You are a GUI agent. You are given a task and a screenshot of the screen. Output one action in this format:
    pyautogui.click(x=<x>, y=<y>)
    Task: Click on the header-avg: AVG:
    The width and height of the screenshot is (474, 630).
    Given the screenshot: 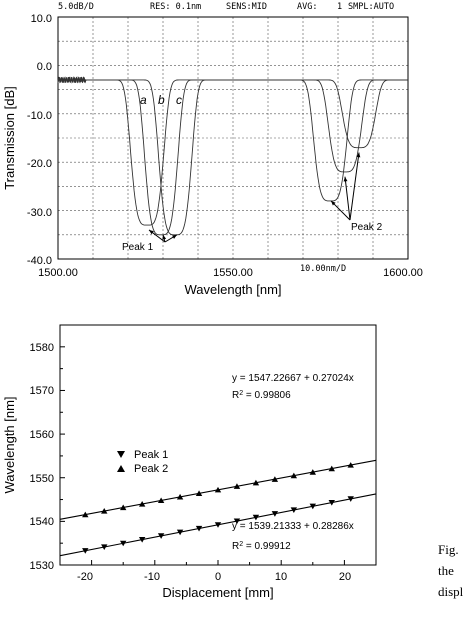 What is the action you would take?
    pyautogui.click(x=307, y=7)
    